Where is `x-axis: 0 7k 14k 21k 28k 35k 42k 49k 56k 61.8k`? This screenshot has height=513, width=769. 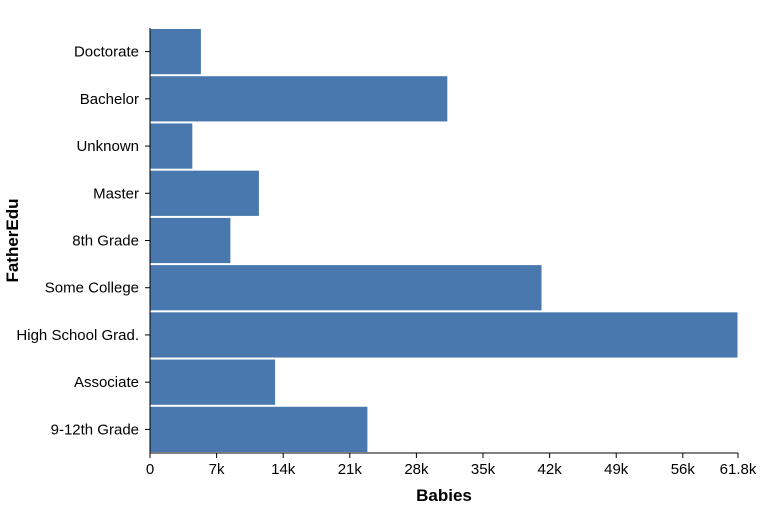
x-axis: 0 7k 14k 21k 28k 35k 42k 49k 56k 61.8k is located at coordinates (451, 465).